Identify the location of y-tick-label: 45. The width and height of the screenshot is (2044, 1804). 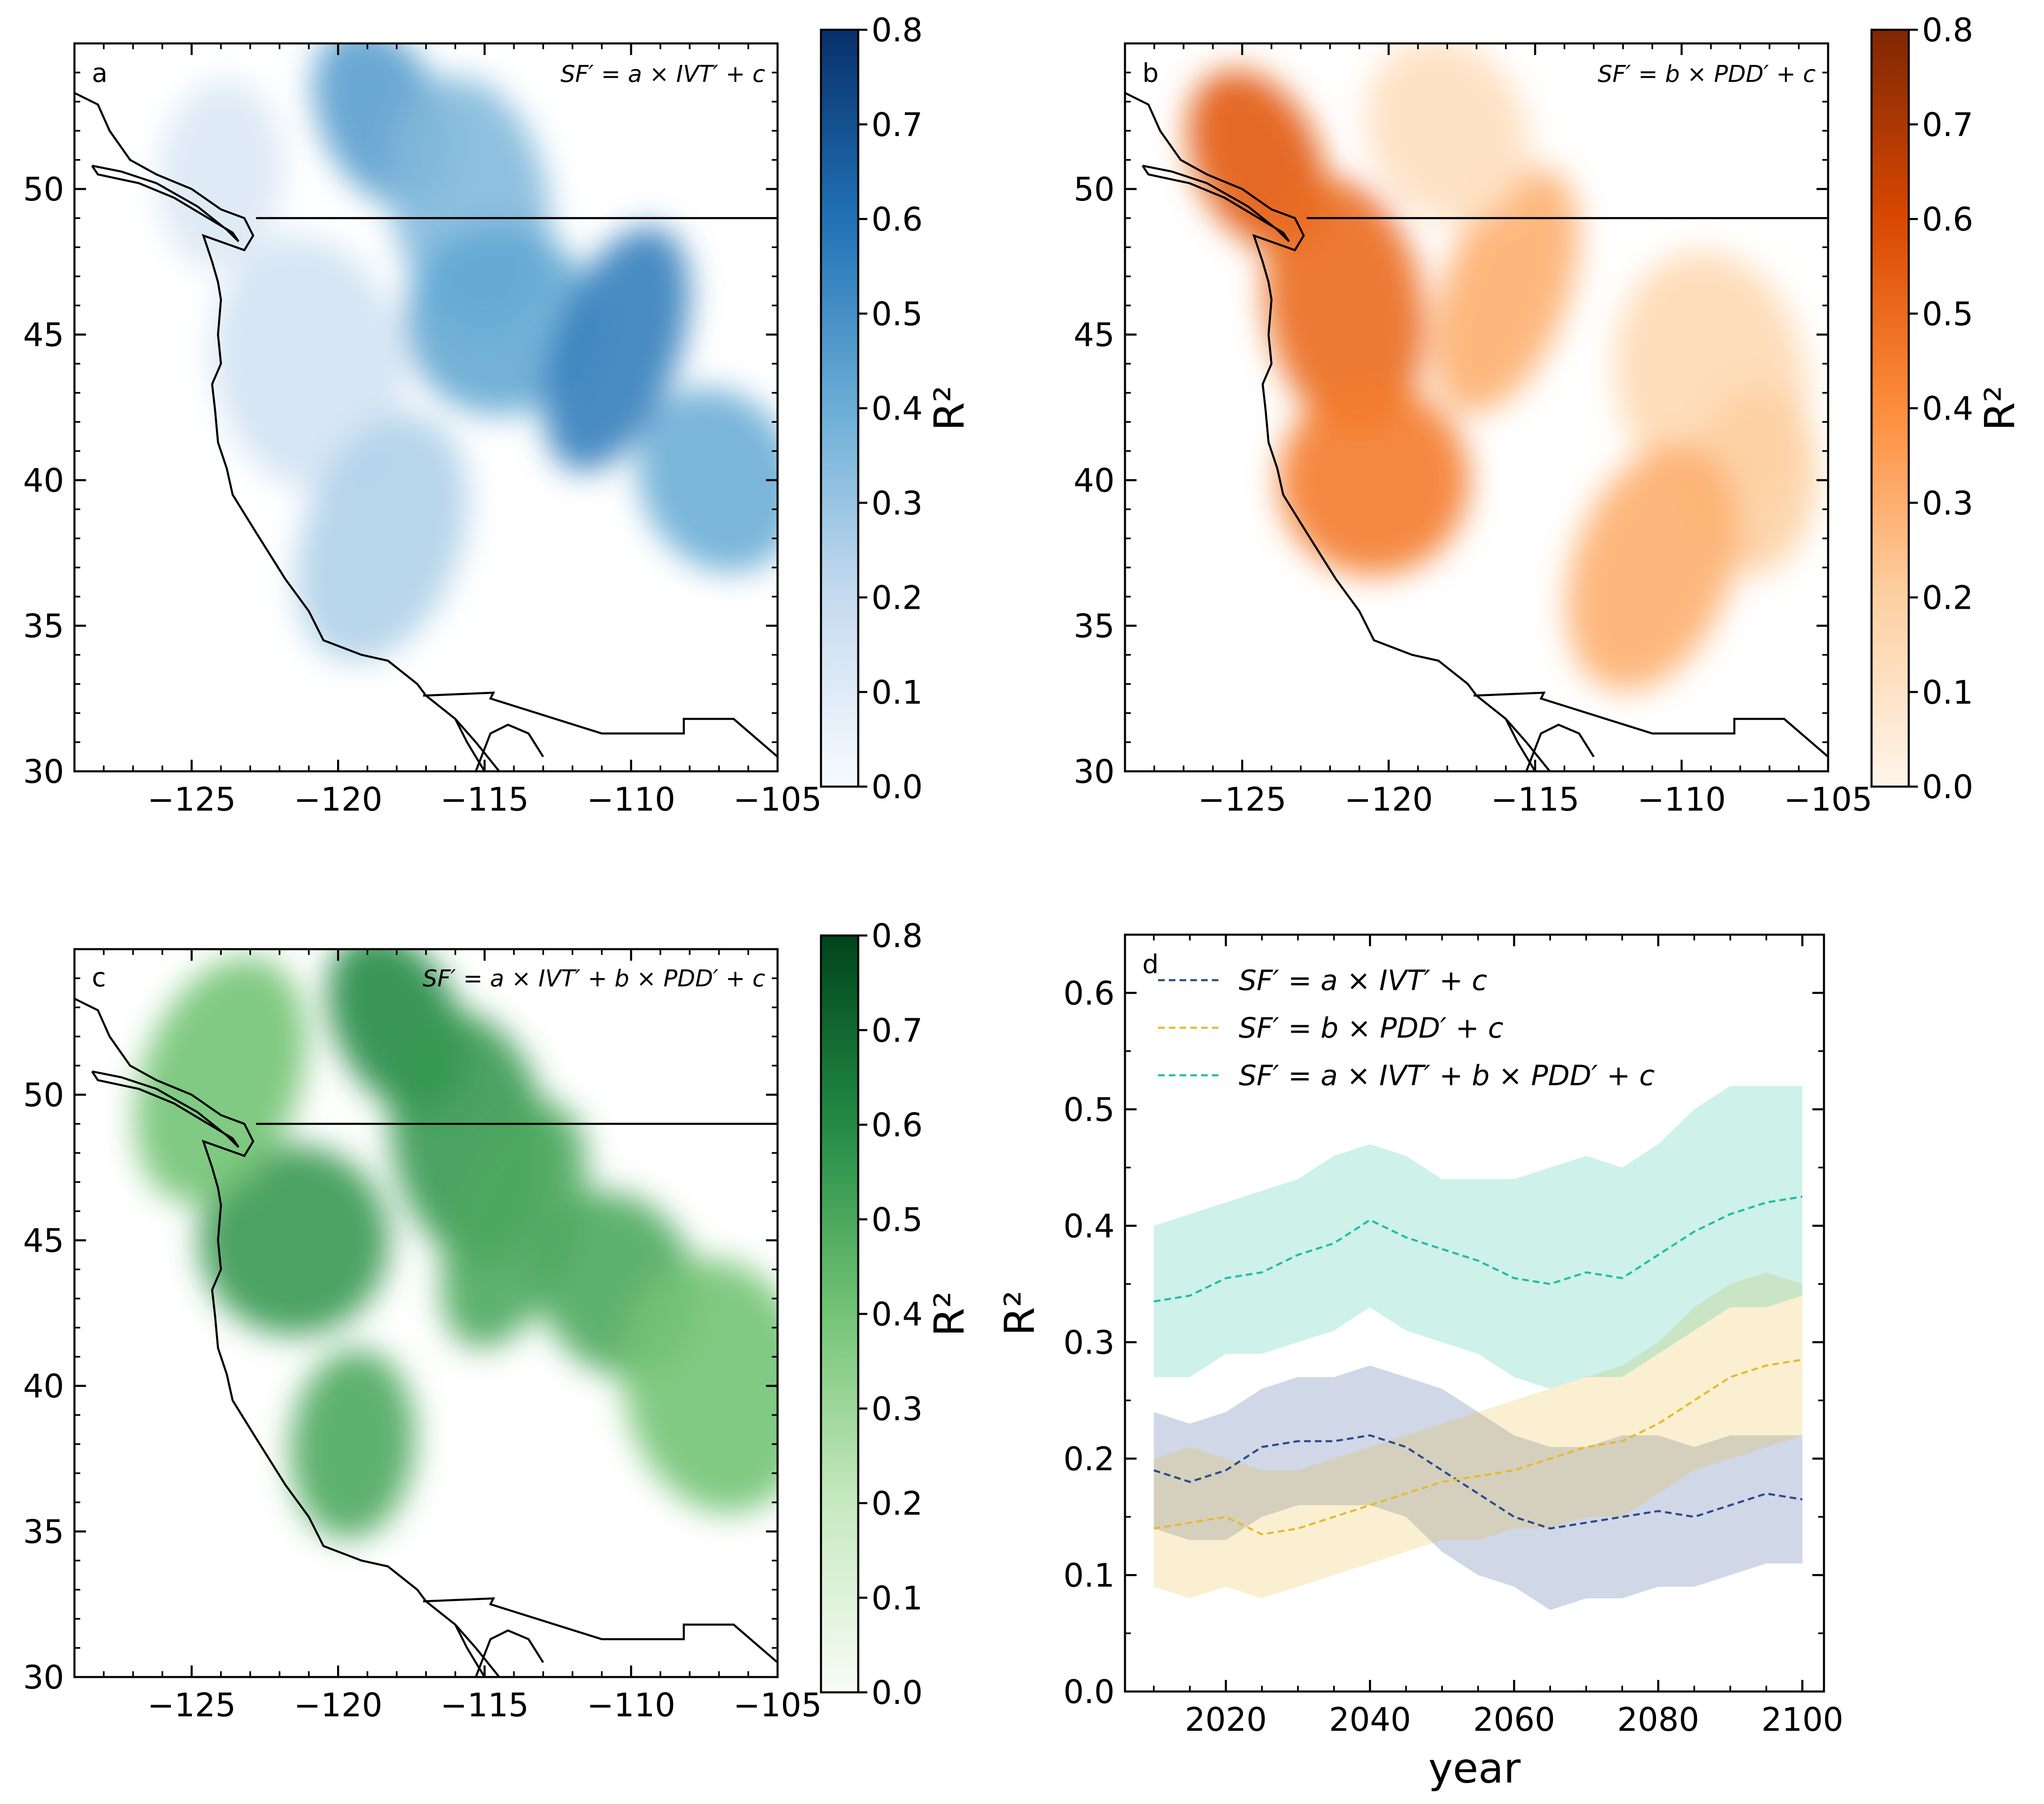
(43, 1241).